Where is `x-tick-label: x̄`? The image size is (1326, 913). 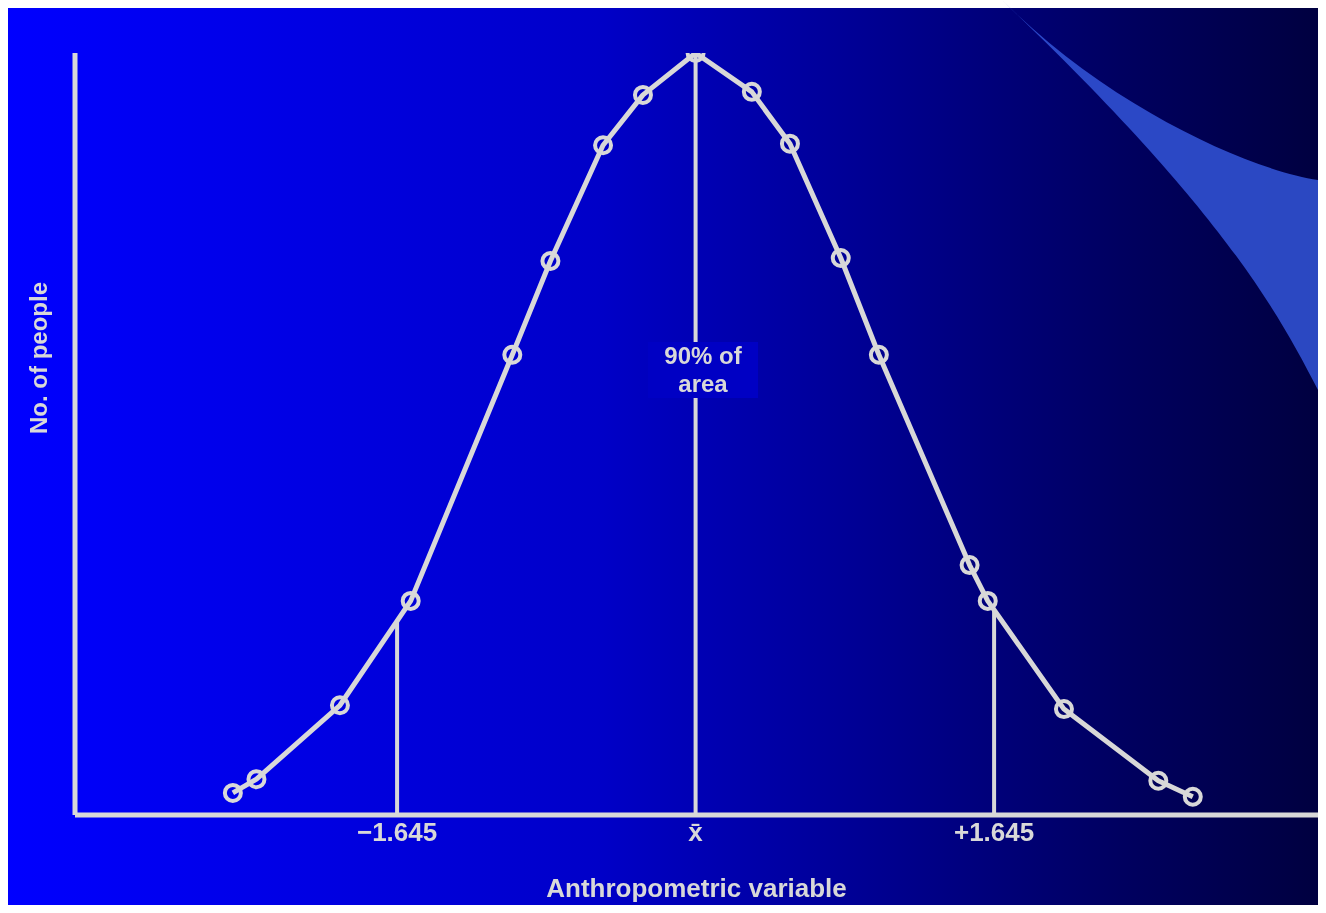 x-tick-label: x̄ is located at coordinates (696, 832).